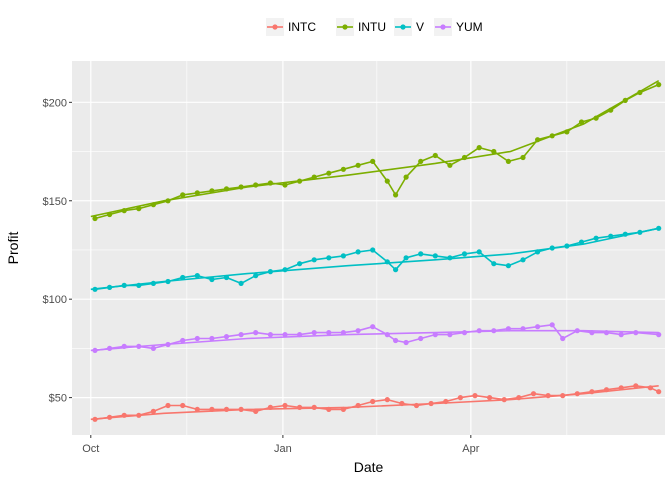 The height and width of the screenshot is (480, 672). I want to click on legend-item-intu: INTU, so click(361, 27).